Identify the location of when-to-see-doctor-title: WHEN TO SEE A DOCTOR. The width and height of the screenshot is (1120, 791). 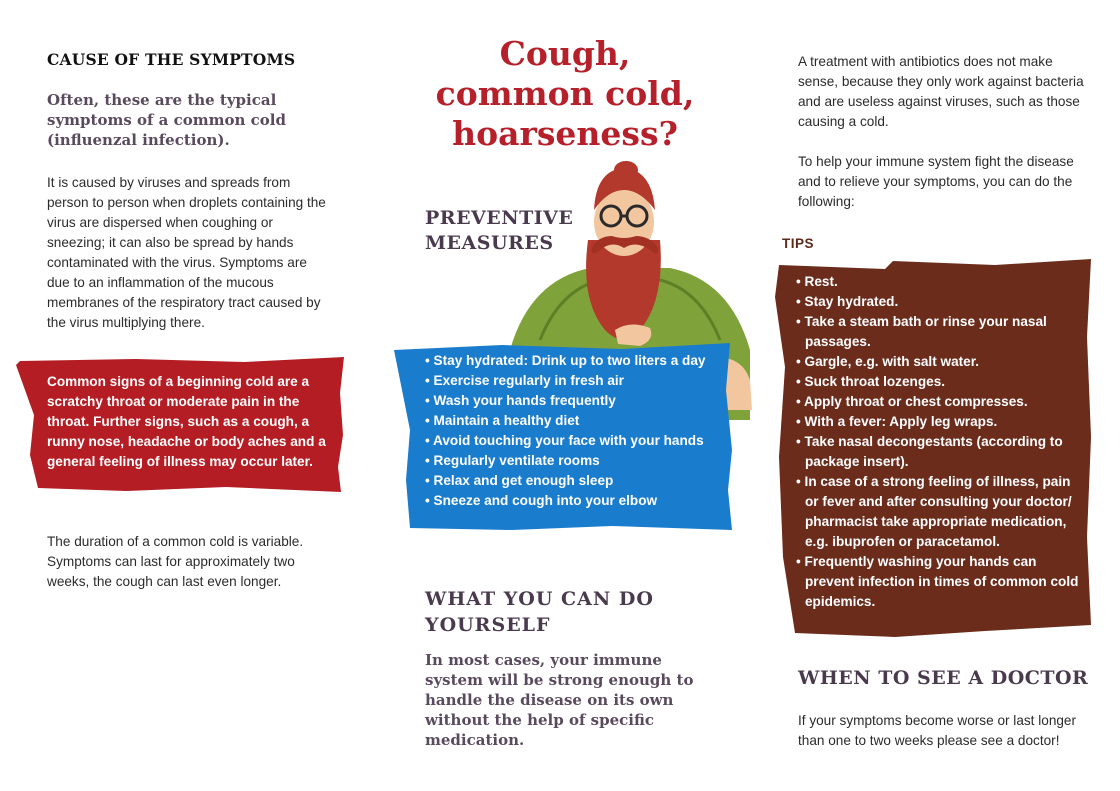
(943, 678).